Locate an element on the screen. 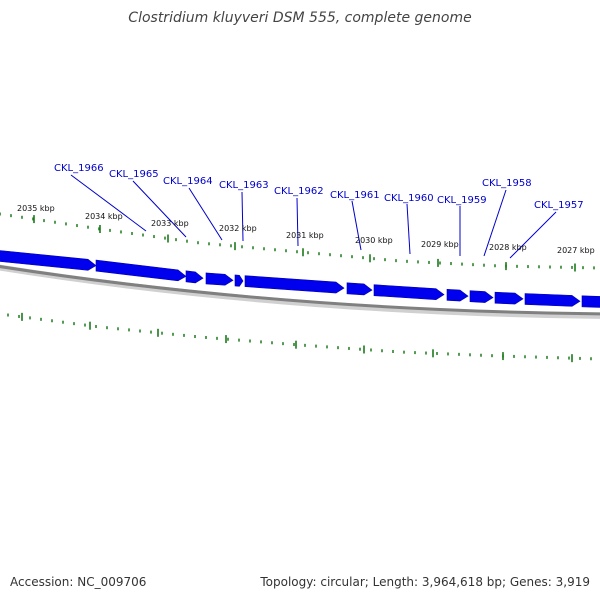  backbone-shadow is located at coordinates (300, 291).